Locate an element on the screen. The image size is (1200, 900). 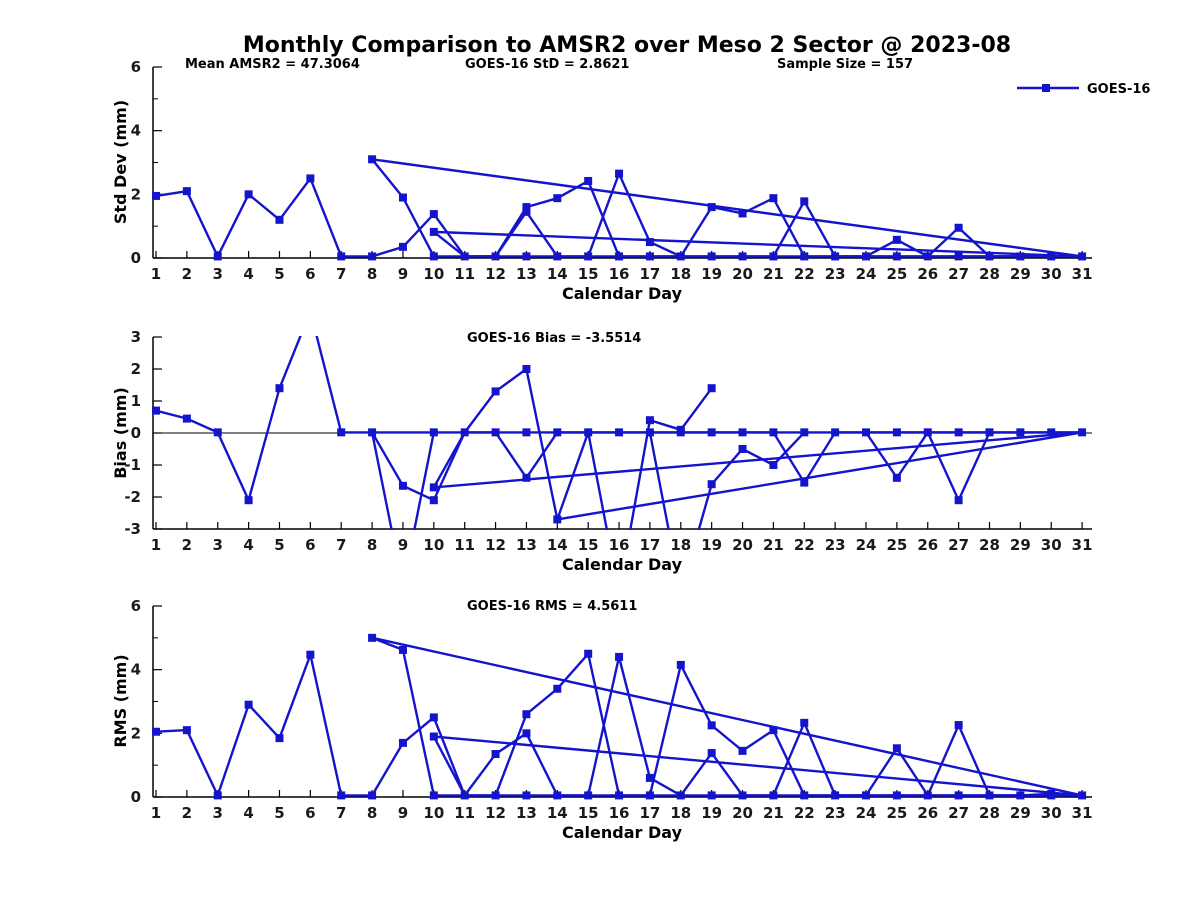
y-tick-group: 3 2 1 0 -1 -2 -3 is located at coordinates (143, 433).